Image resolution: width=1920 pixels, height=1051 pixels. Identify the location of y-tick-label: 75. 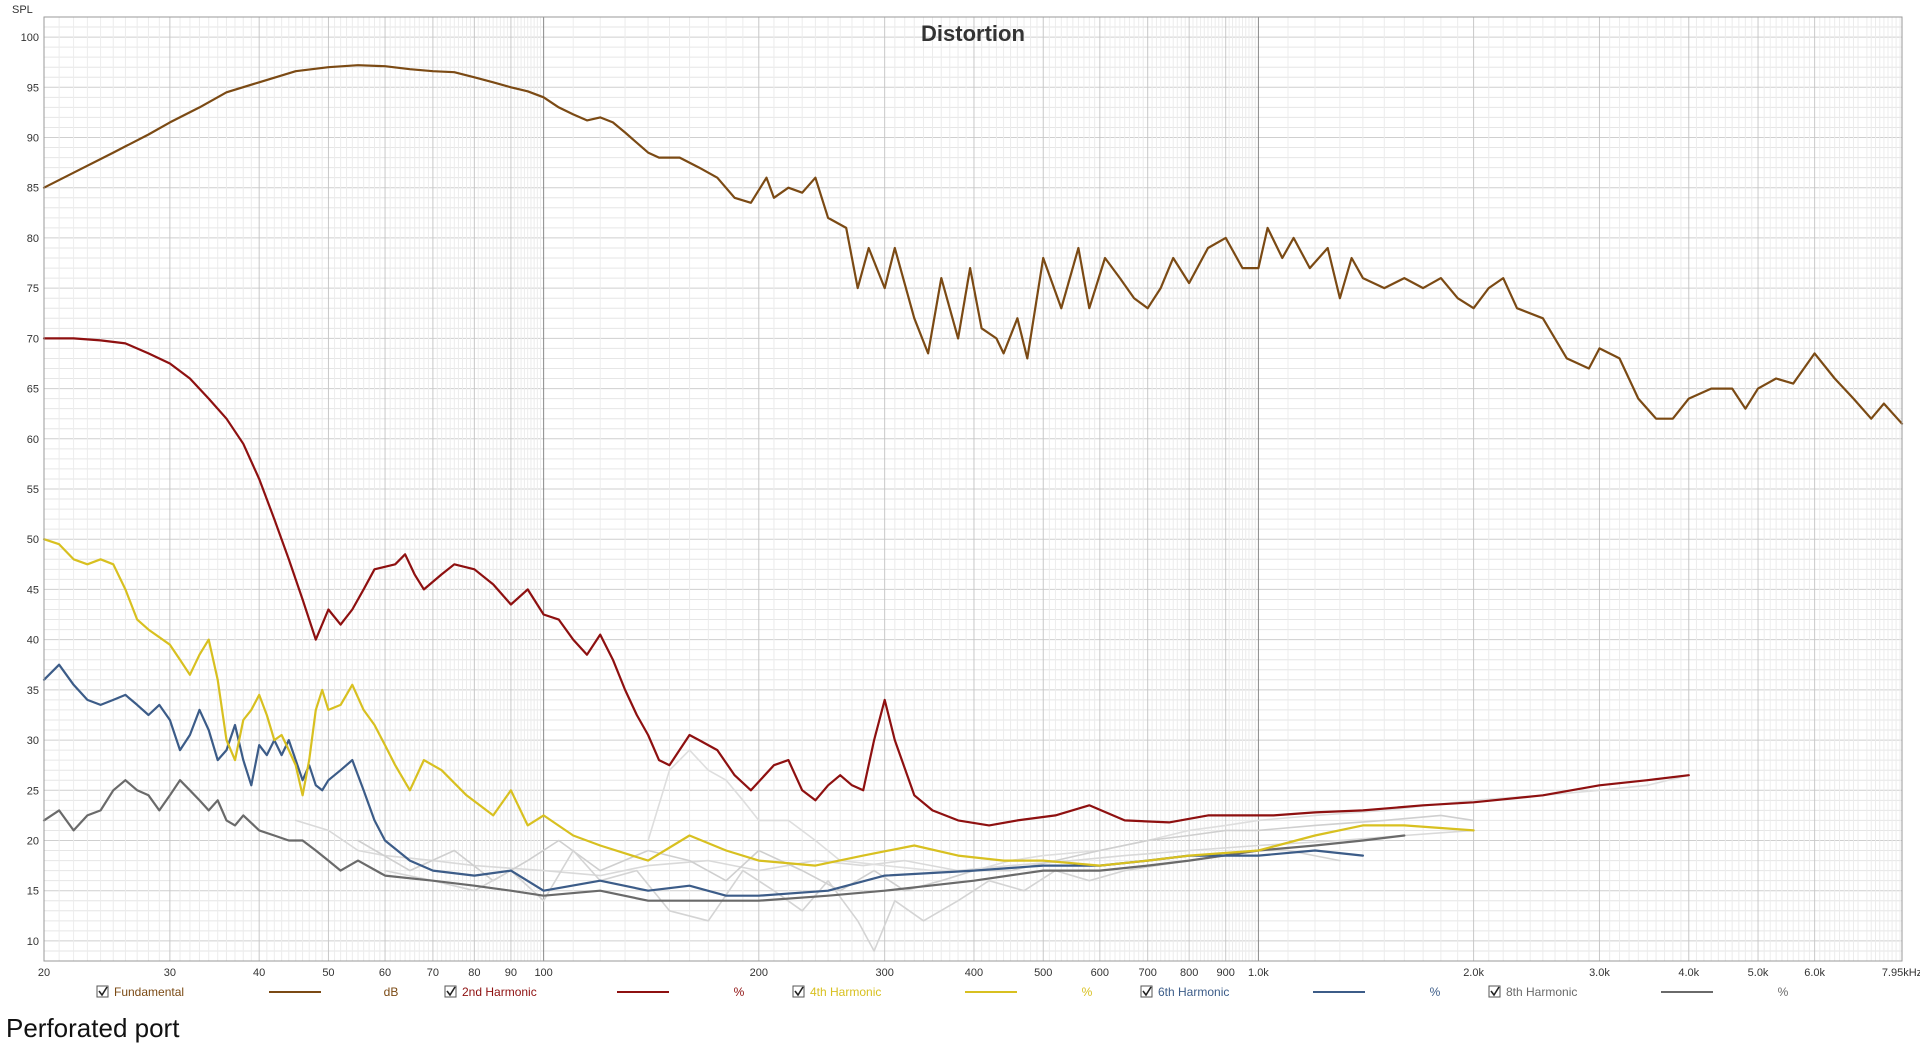
(33, 289).